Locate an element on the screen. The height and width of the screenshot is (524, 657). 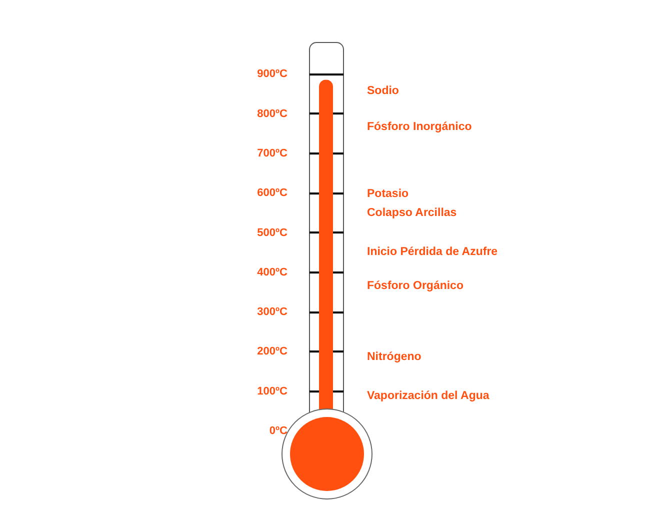
y-tick-label: 0ºC is located at coordinates (278, 430).